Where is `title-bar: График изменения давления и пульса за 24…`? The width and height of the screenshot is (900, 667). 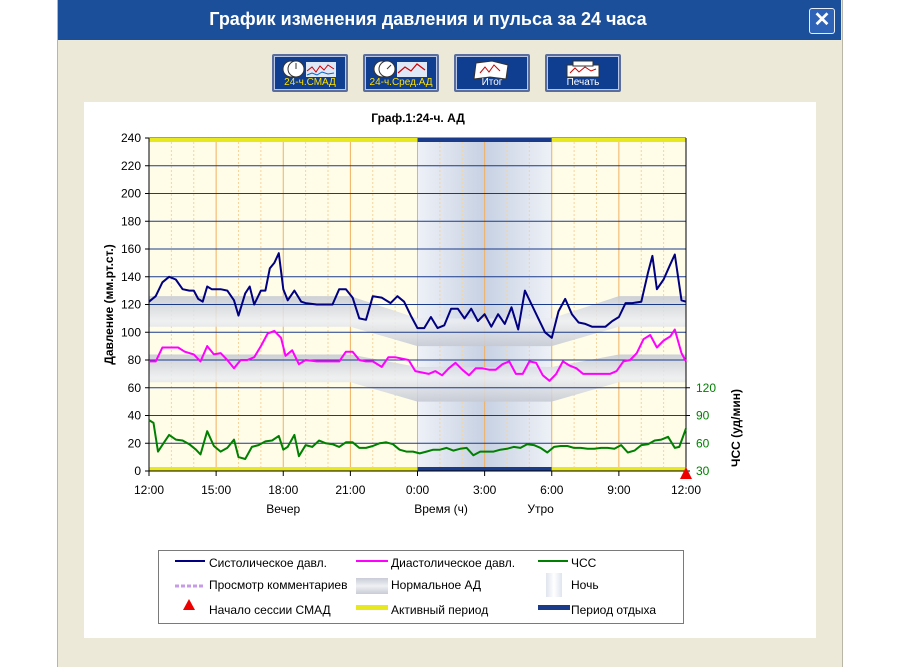 title-bar: График изменения давления и пульса за 24… is located at coordinates (449, 20).